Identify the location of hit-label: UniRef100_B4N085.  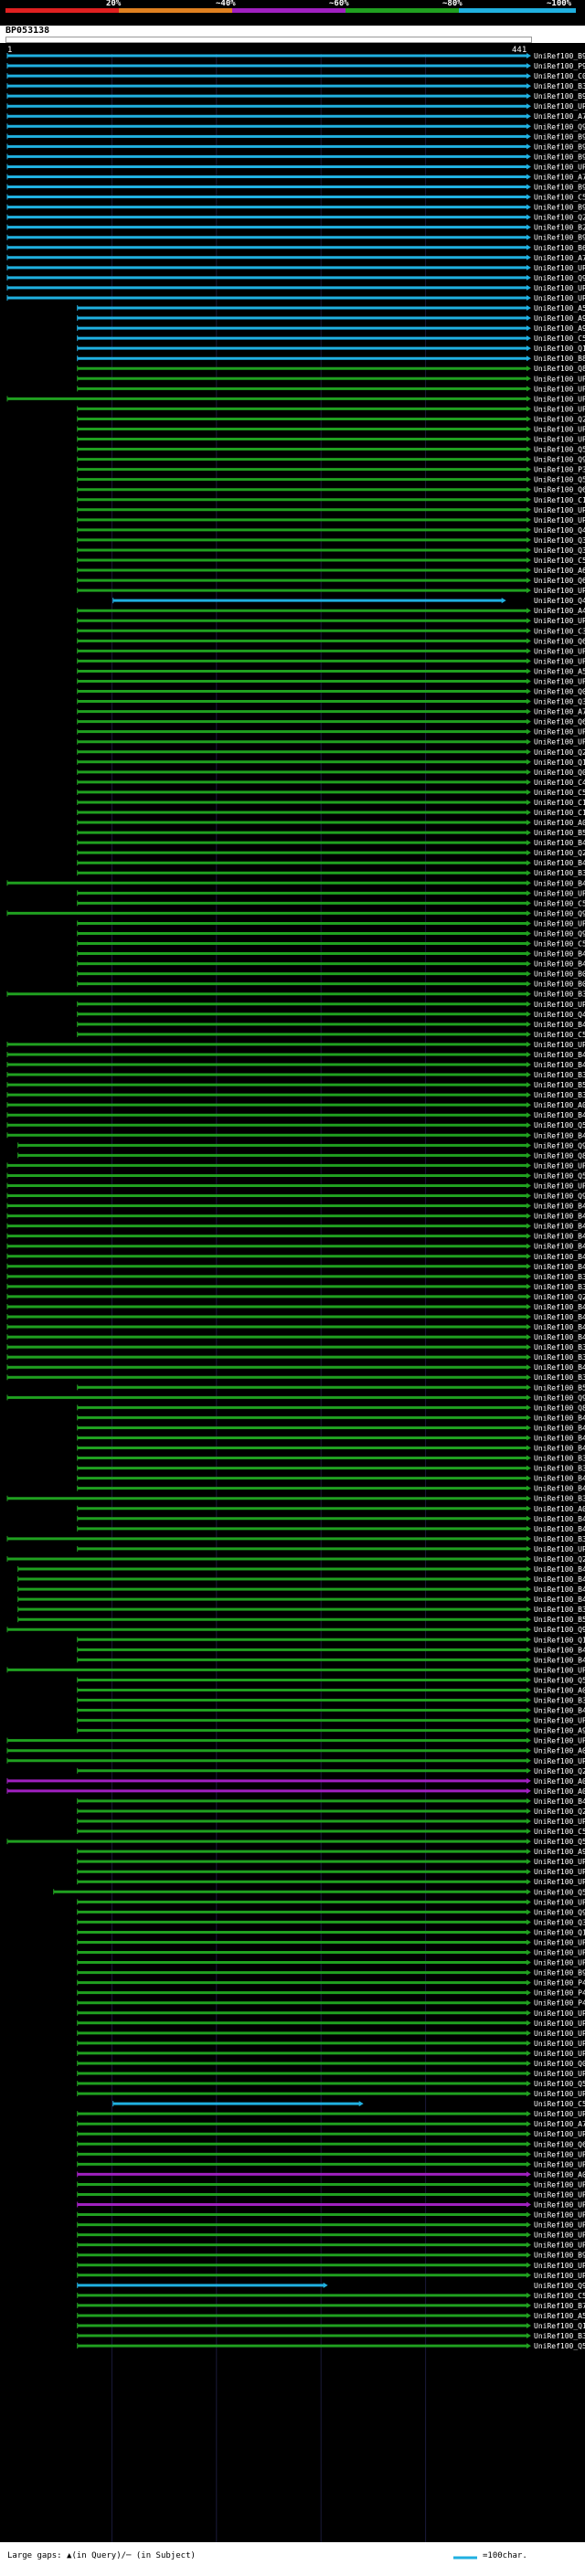
(560, 1599).